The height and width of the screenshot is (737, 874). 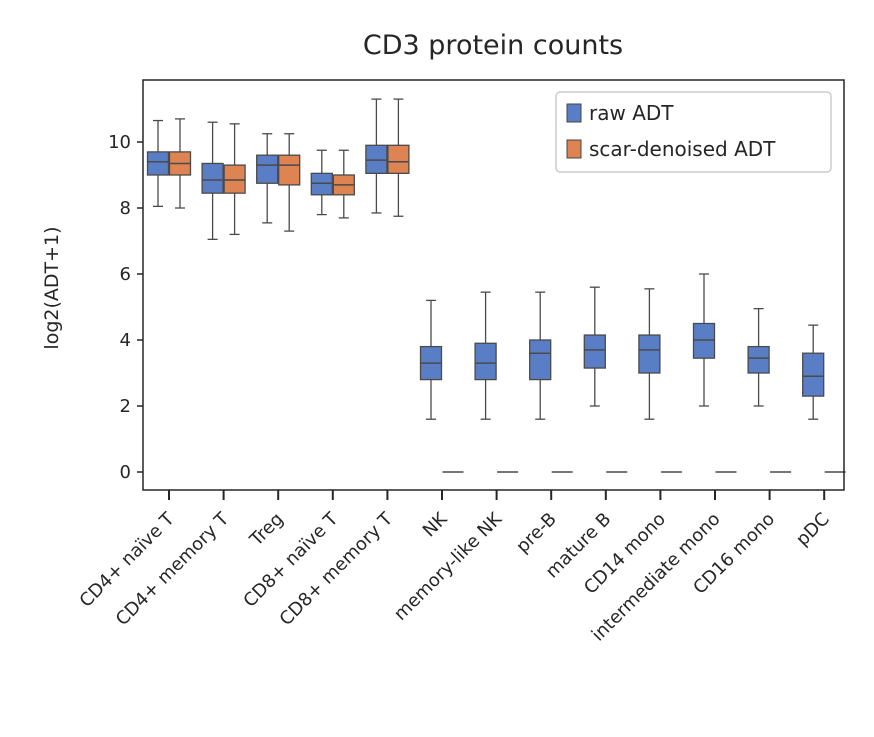 I want to click on x-tick-label: Treg, so click(x=266, y=530).